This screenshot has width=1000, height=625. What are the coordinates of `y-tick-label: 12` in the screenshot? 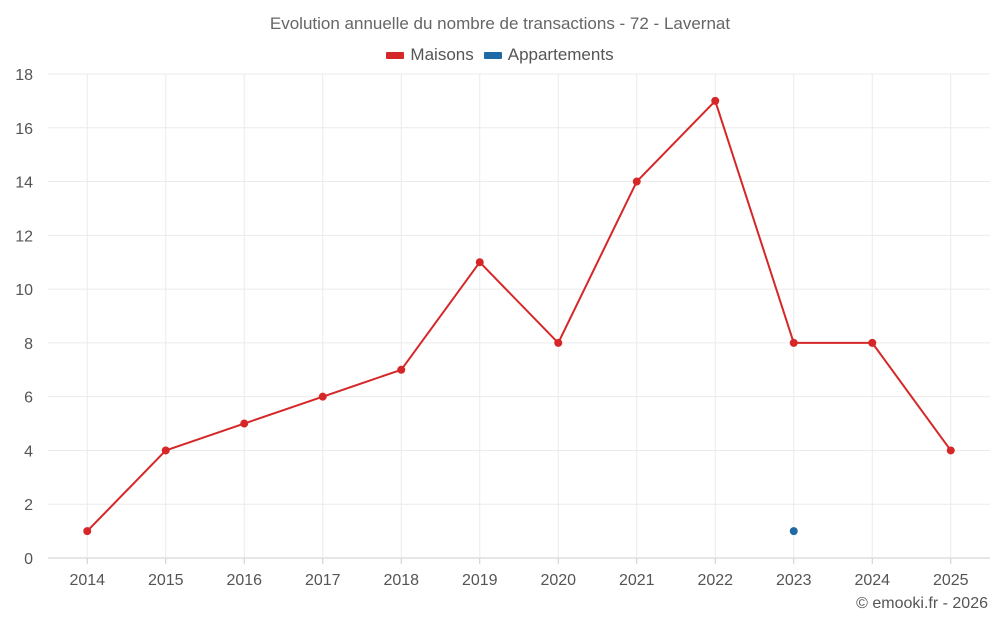 It's located at (24, 236).